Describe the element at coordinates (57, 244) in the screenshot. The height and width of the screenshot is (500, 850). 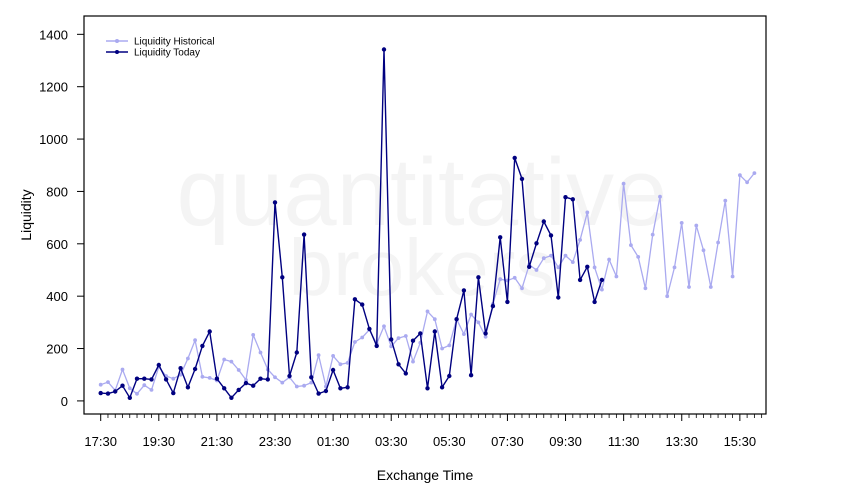
I see `y-tick-label: 600` at that location.